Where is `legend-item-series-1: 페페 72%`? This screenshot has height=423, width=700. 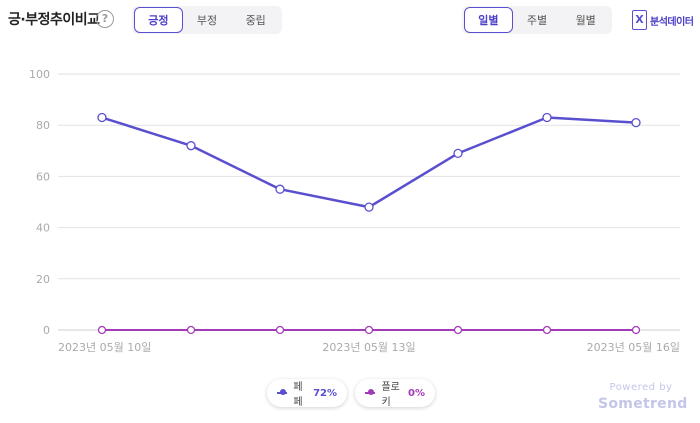 legend-item-series-1: 페페 72% is located at coordinates (307, 393).